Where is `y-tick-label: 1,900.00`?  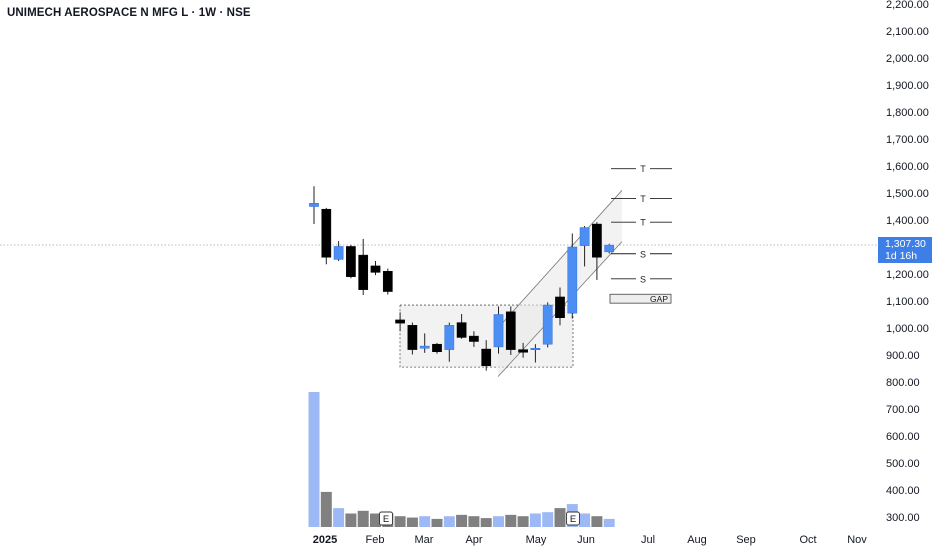
y-tick-label: 1,900.00 is located at coordinates (907, 86).